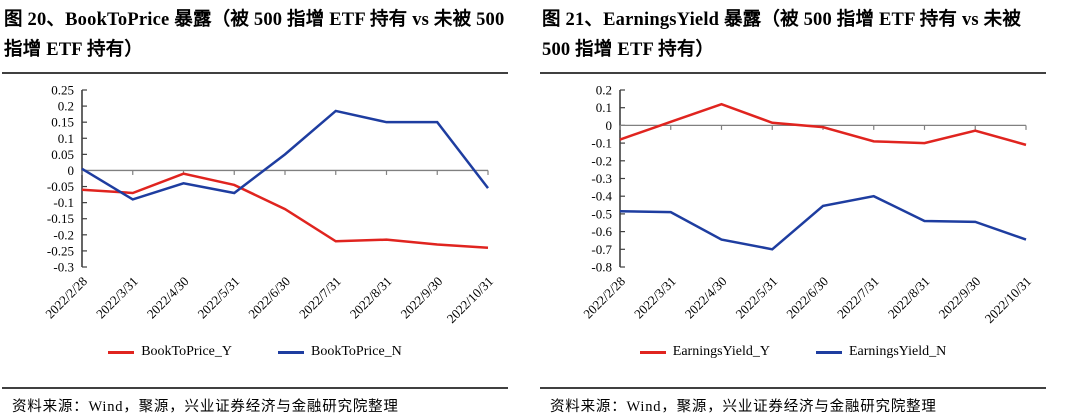 The height and width of the screenshot is (416, 1080). I want to click on y-tick-label: 0.25, so click(62, 90).